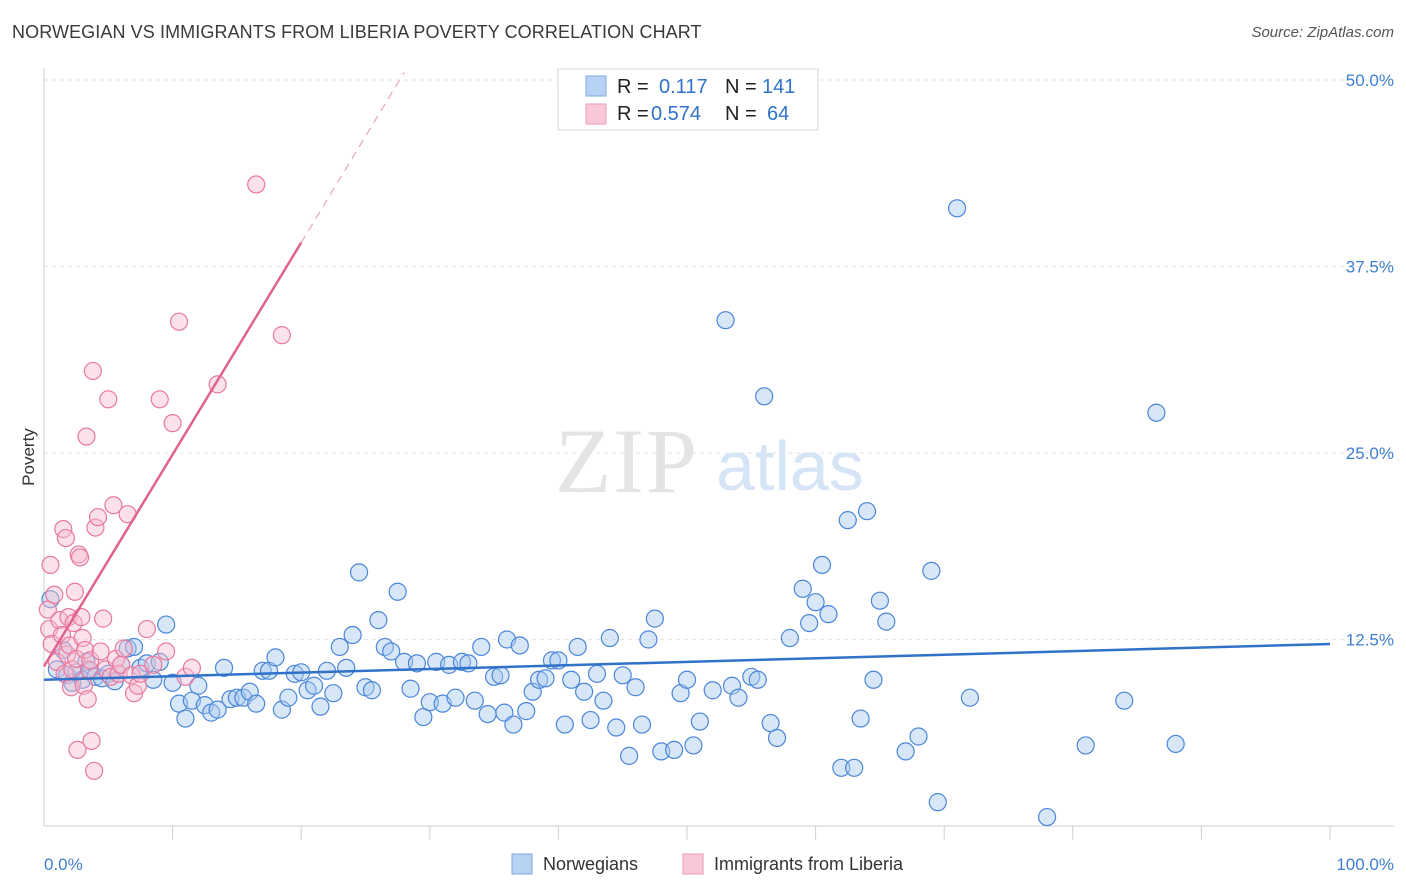 The width and height of the screenshot is (1406, 892). I want to click on legend-bottom-label-norwegians: Norwegians, so click(590, 864).